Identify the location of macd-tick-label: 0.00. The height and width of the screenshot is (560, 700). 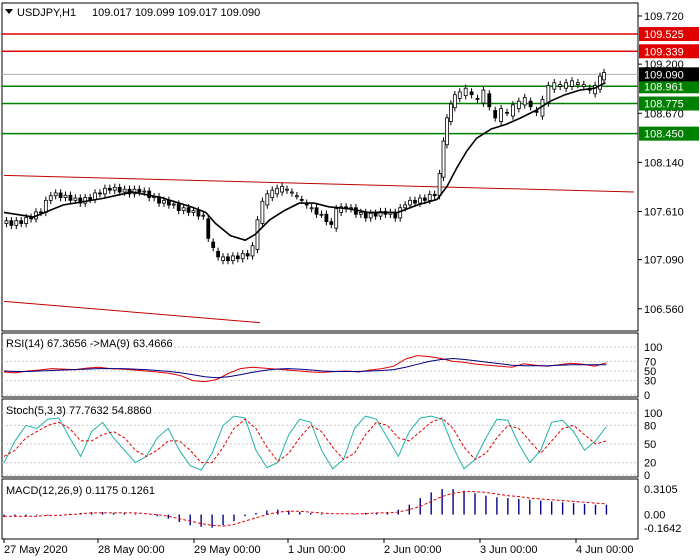
(654, 516).